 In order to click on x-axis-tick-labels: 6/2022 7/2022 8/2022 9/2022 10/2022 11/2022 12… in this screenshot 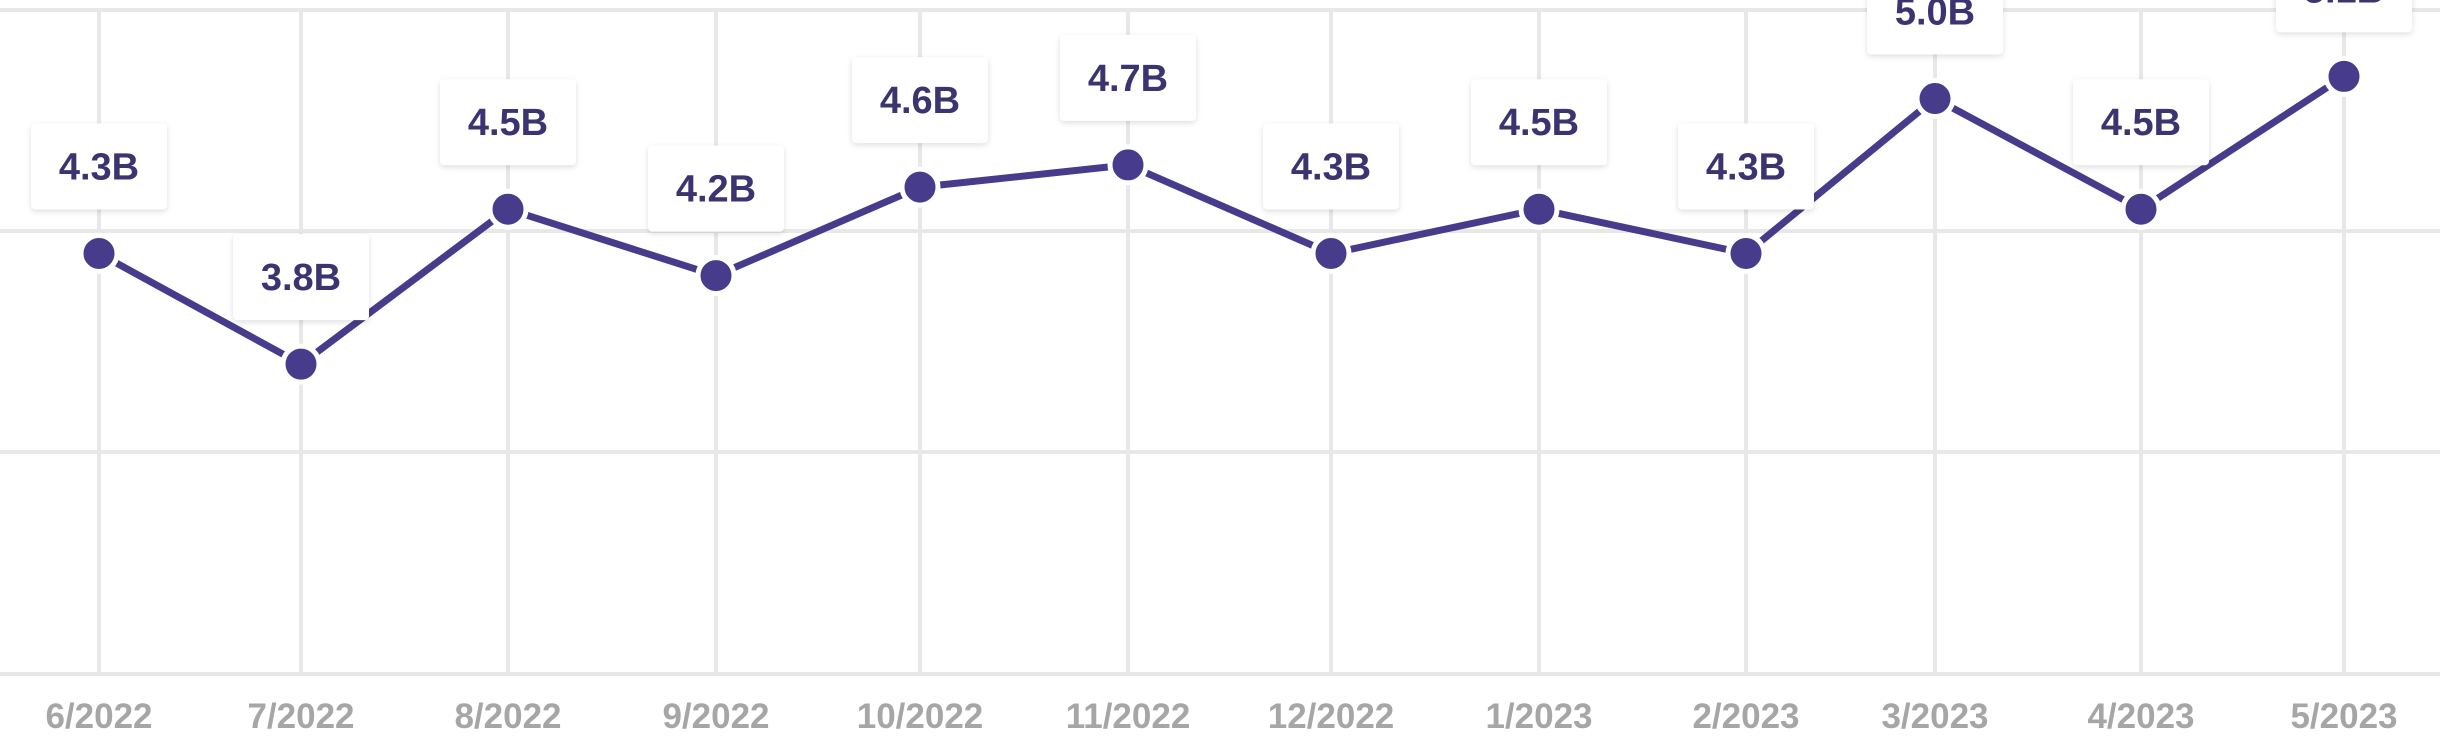, I will do `click(1221, 716)`.